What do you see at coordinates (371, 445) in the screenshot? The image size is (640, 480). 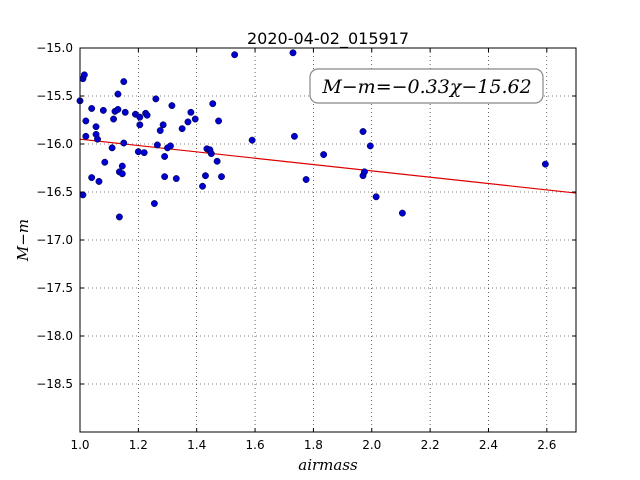 I see `x-tick-label: 2.0` at bounding box center [371, 445].